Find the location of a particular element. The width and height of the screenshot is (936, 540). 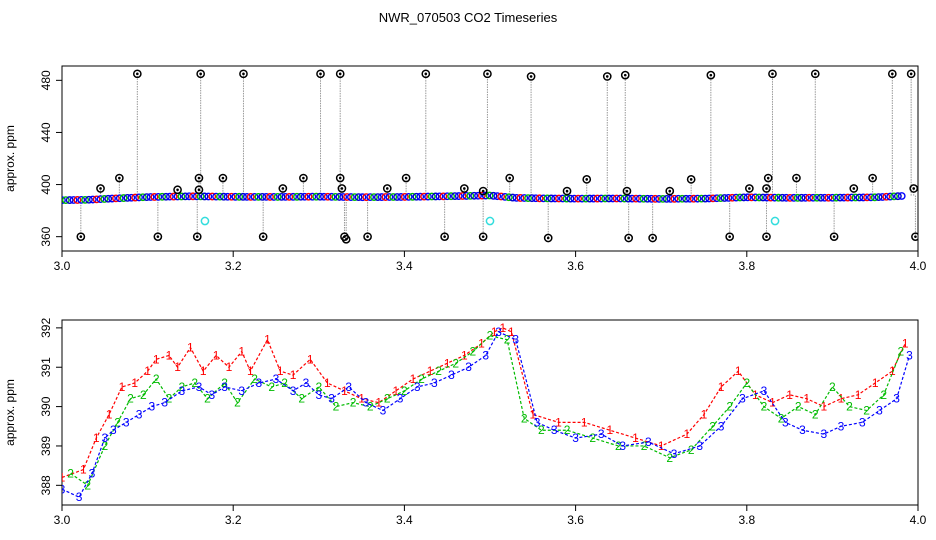

y-tick-label: 389 is located at coordinates (46, 446).